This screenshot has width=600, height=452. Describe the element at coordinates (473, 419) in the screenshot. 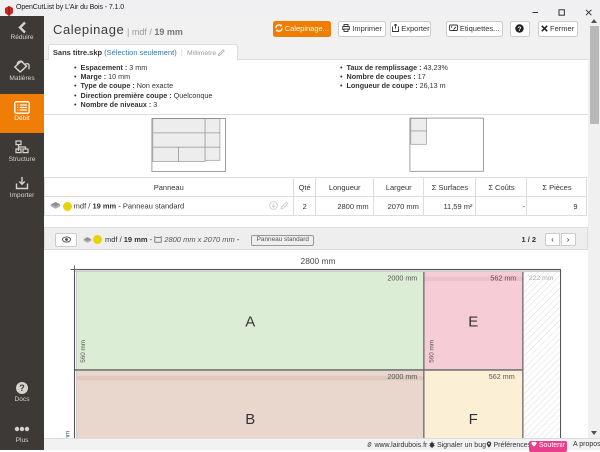

I see `svg-text: F` at that location.